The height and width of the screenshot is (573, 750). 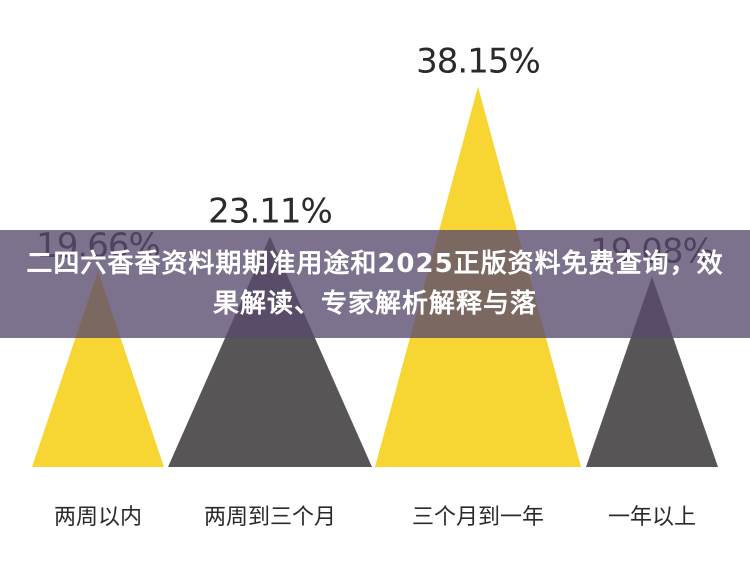 What do you see at coordinates (270, 517) in the screenshot?
I see `category-label-2: 两周到三个月` at bounding box center [270, 517].